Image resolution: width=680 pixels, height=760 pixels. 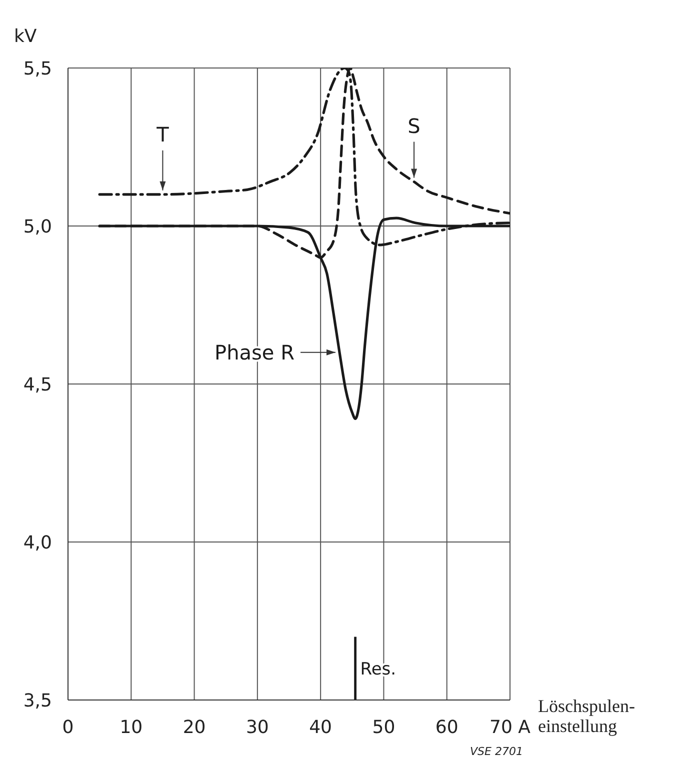 I want to click on y-axis-title: kV, so click(x=25, y=36).